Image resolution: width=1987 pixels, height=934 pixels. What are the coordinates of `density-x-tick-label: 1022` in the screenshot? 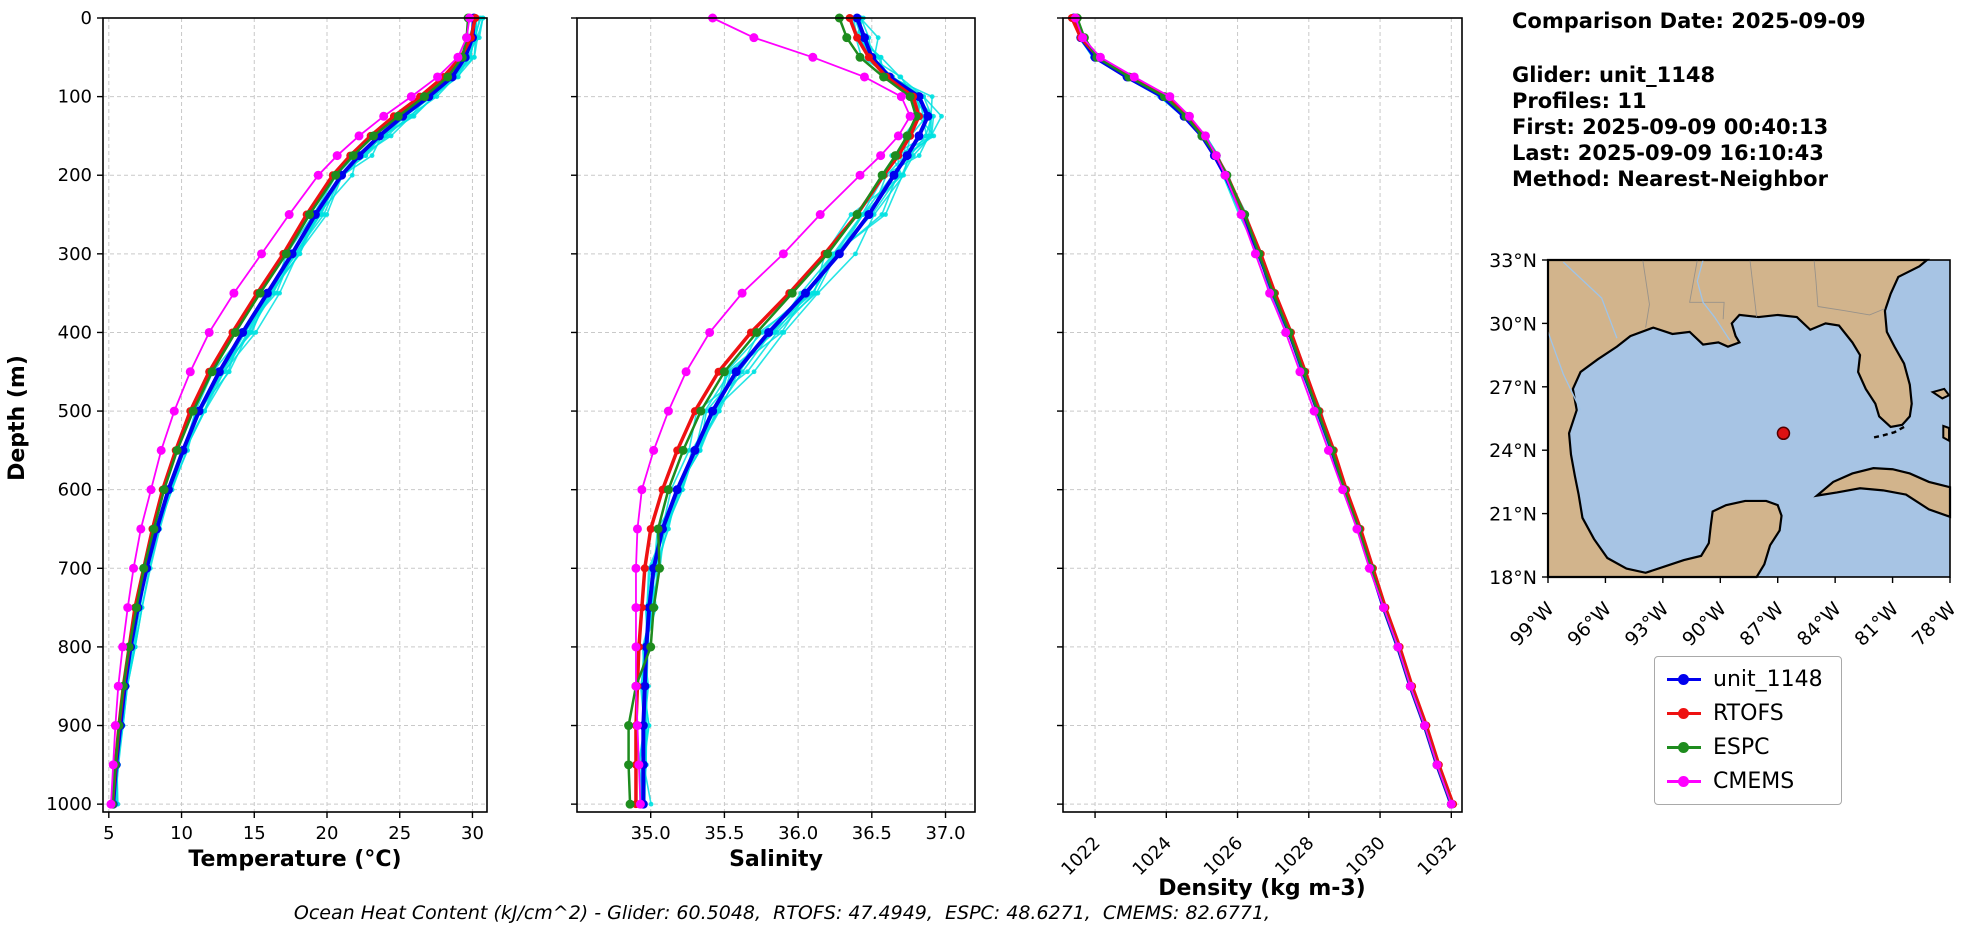 It's located at (1080, 856).